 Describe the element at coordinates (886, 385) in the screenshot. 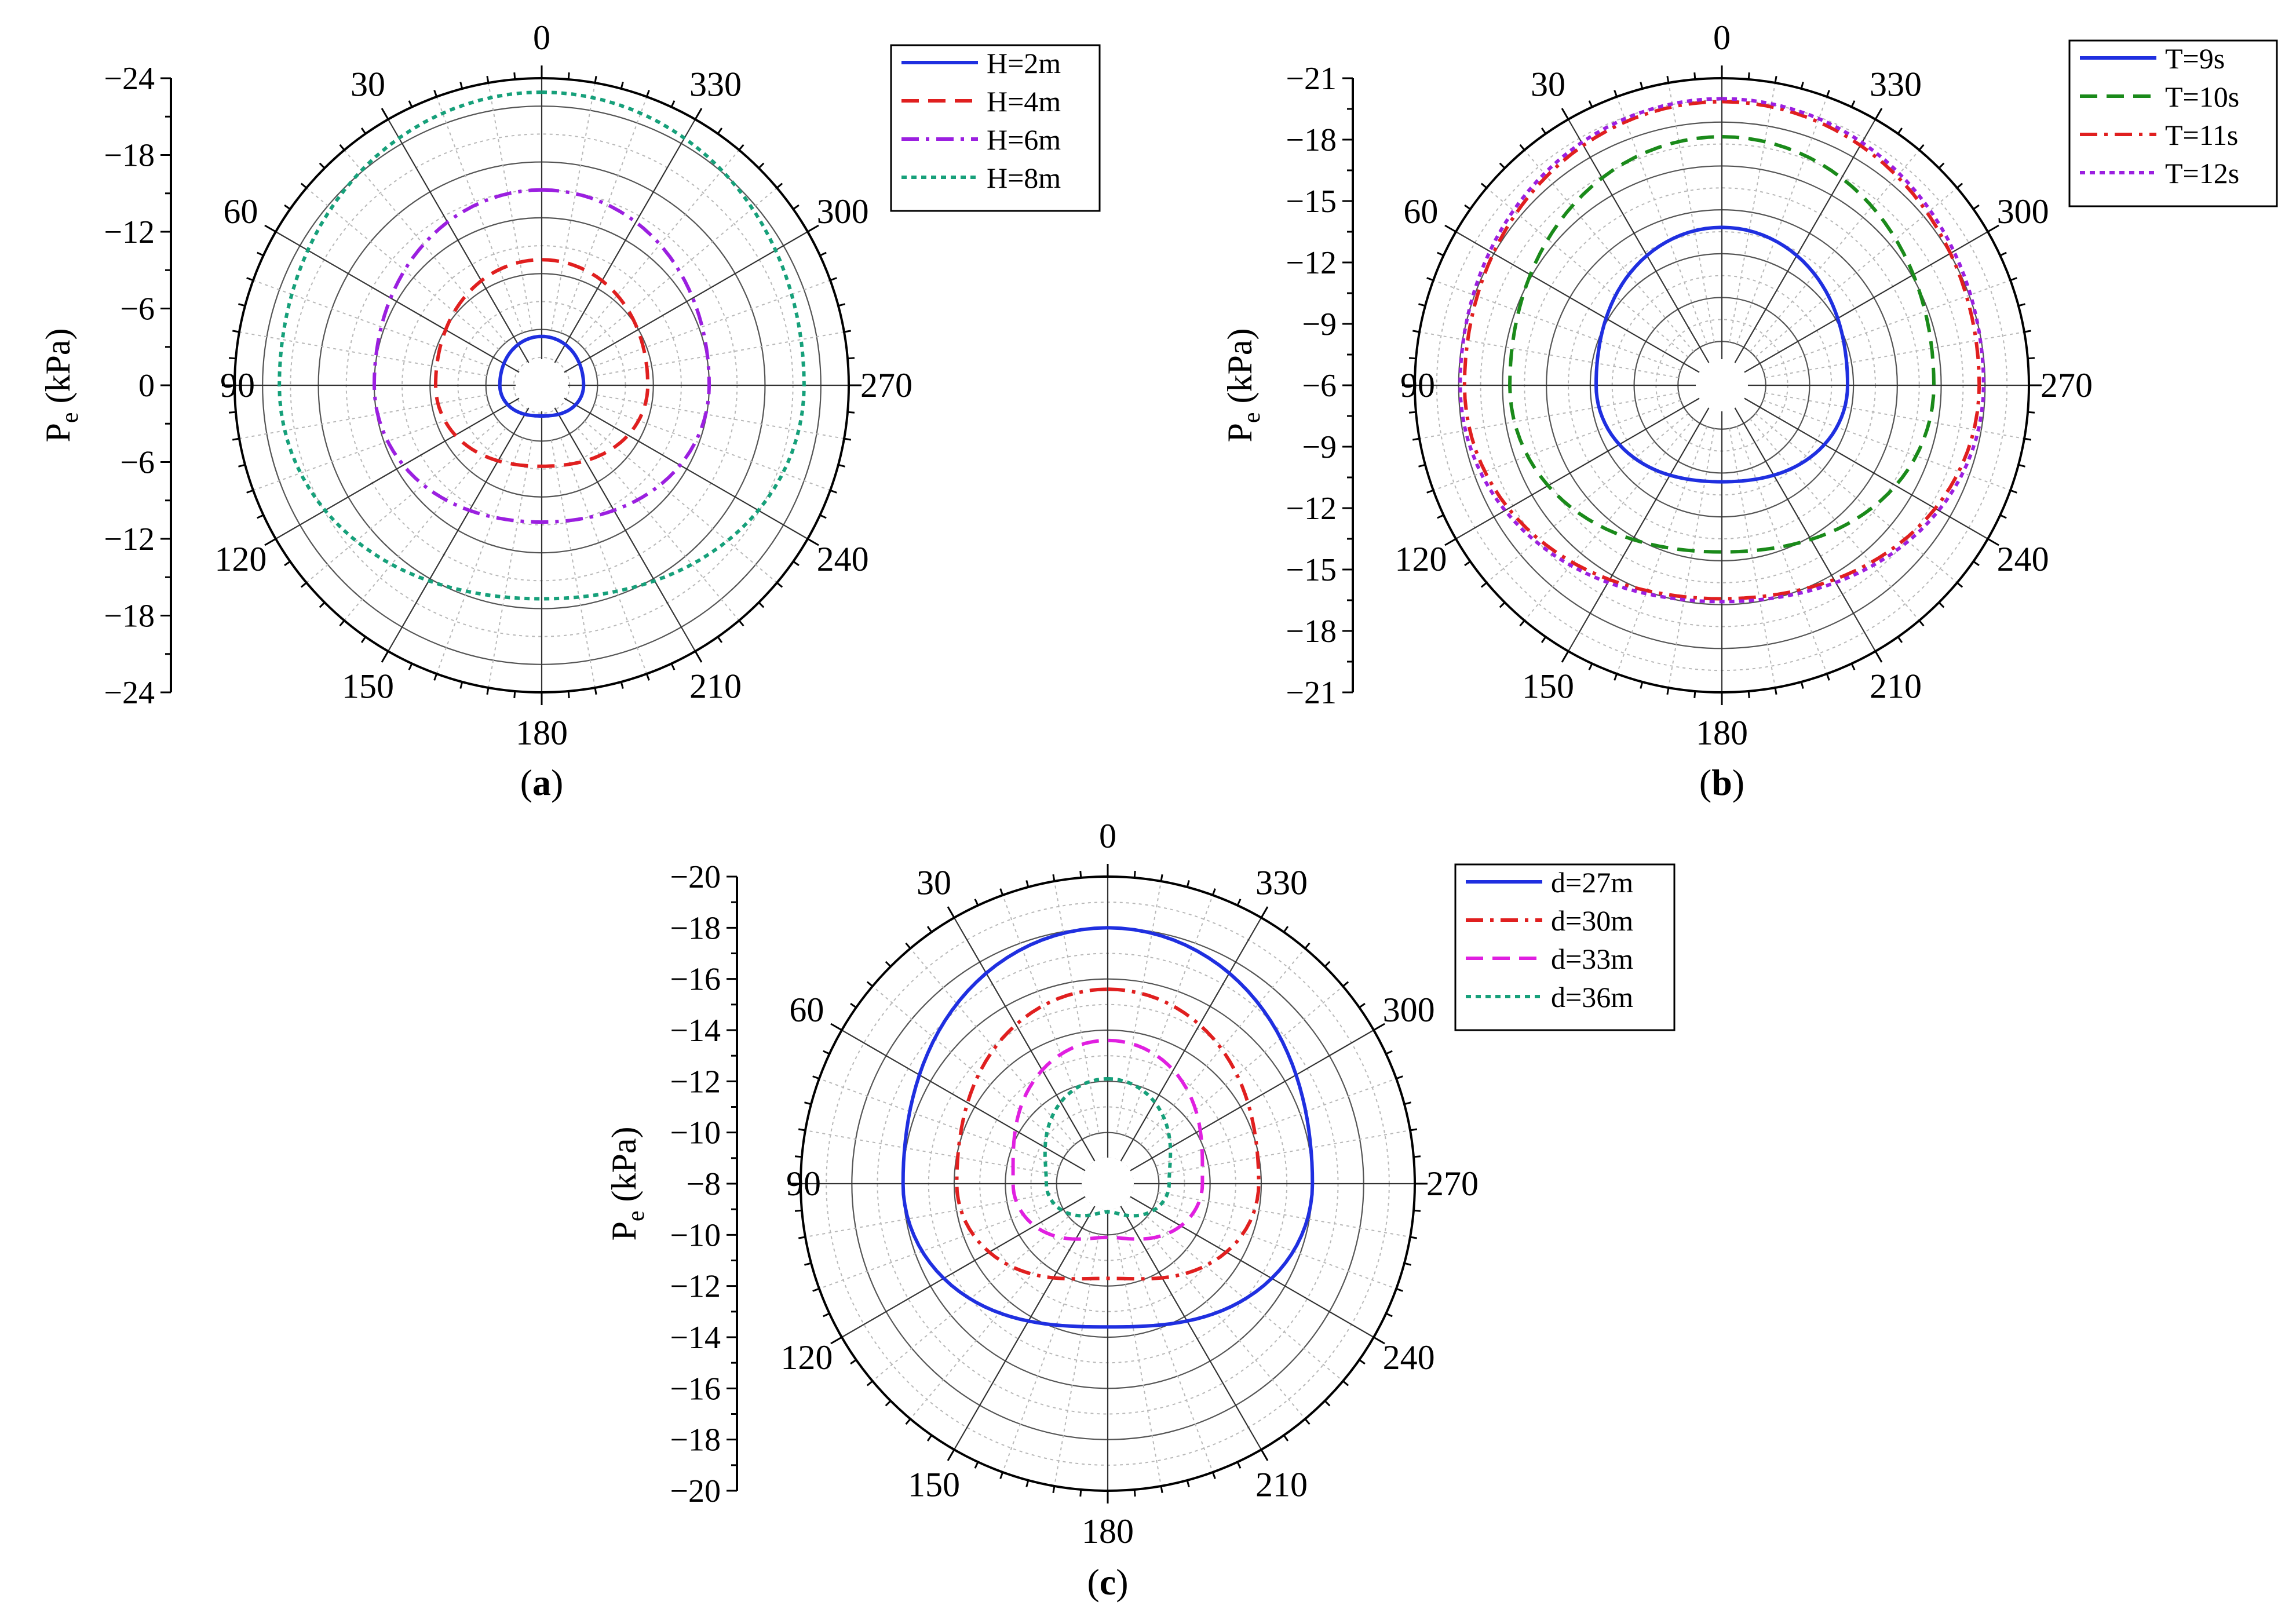

I see `angle-label-270: 270` at that location.